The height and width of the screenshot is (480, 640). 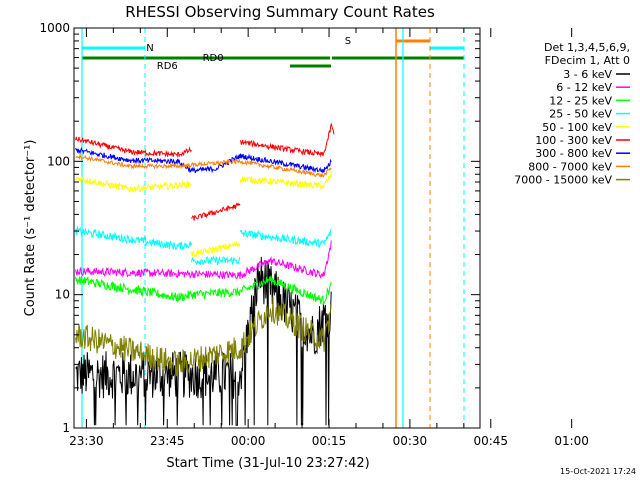 What do you see at coordinates (149, 48) in the screenshot?
I see `annotation-n: N` at bounding box center [149, 48].